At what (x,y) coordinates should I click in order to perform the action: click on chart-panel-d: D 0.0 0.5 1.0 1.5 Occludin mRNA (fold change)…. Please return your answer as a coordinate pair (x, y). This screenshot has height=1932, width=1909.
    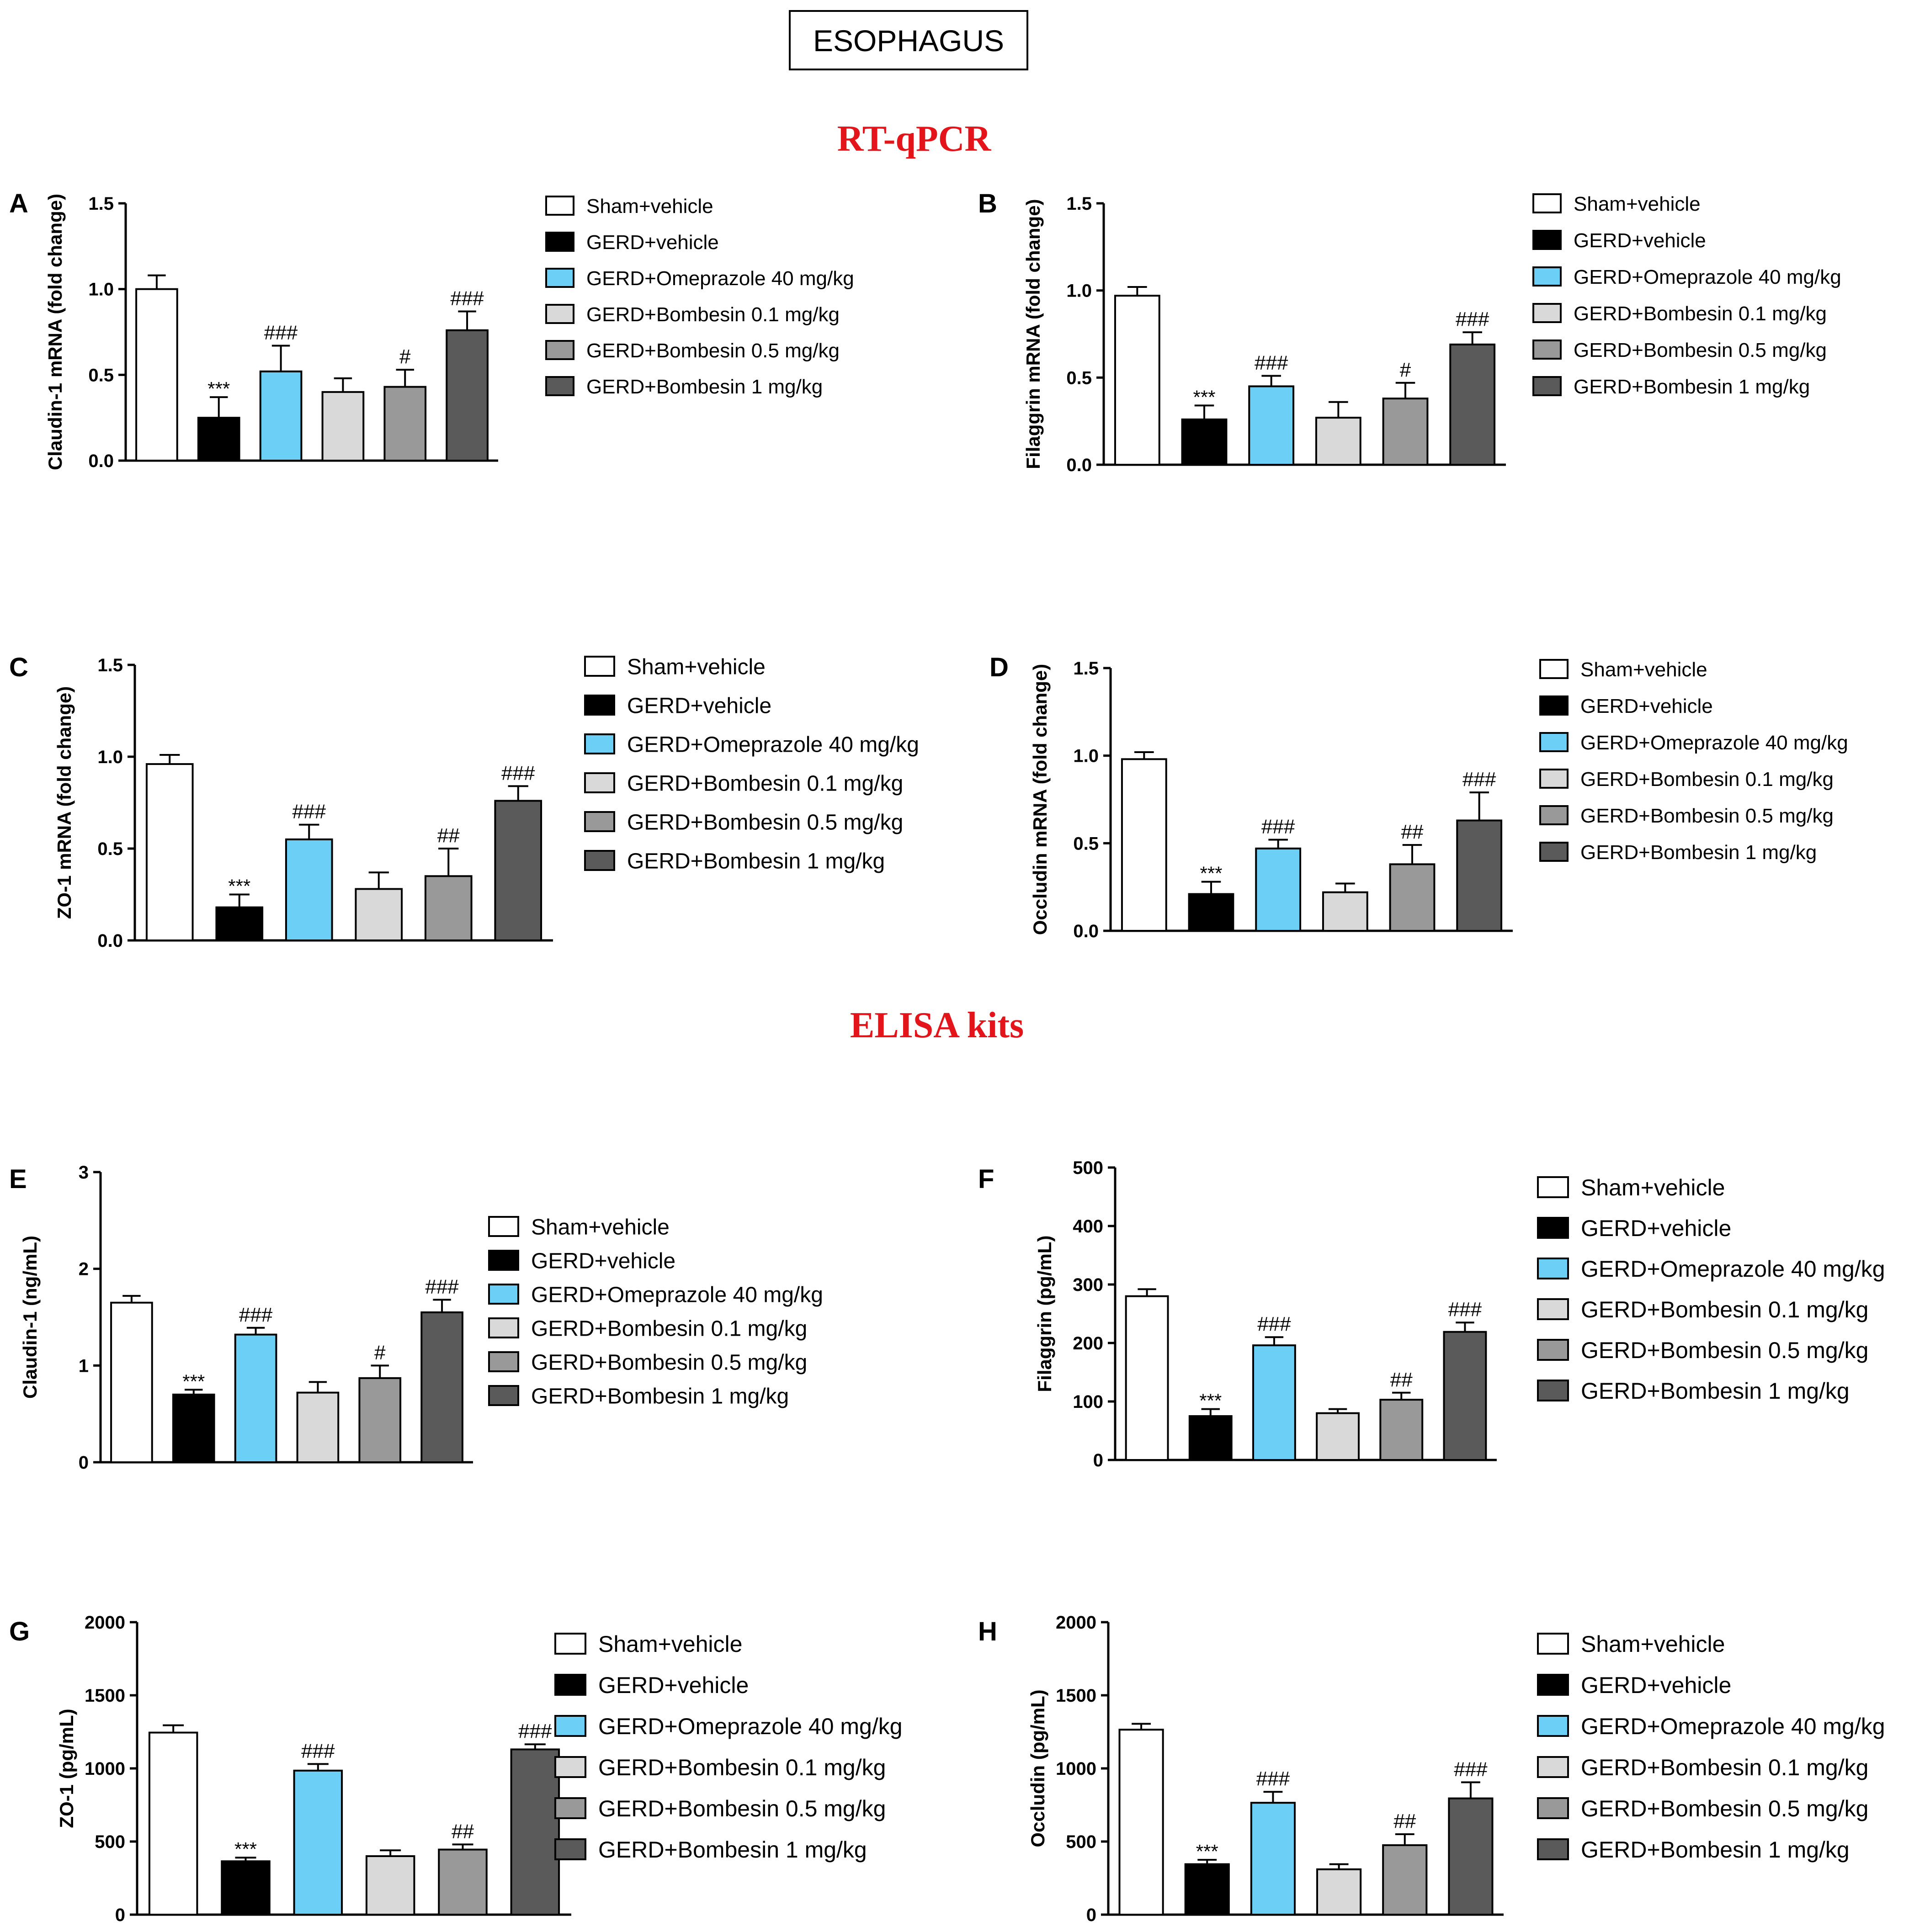
    Looking at the image, I should click on (1418, 797).